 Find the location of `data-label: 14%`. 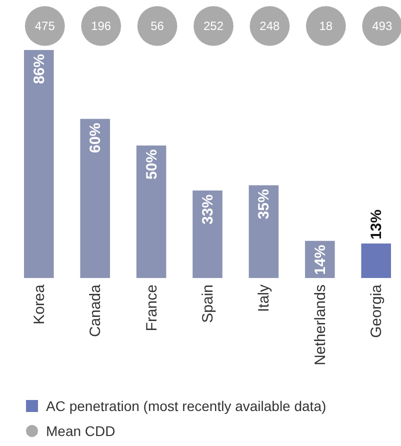

data-label: 14% is located at coordinates (320, 259).